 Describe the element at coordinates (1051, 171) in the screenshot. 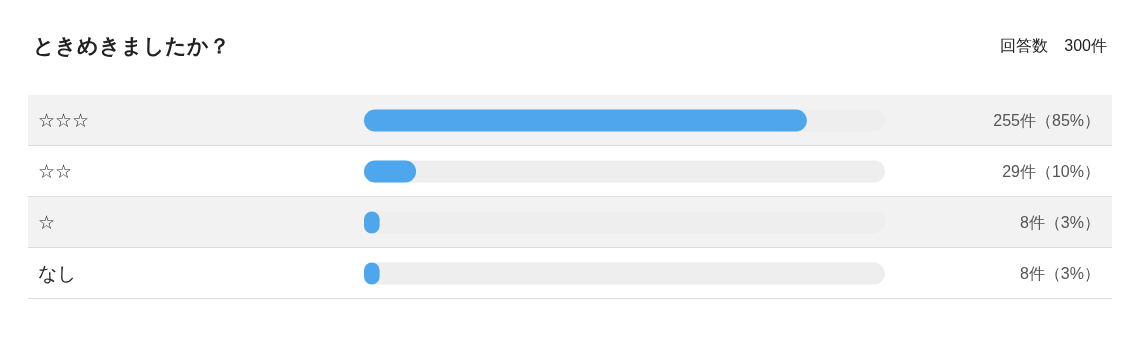

I see `data-label: 29件（10%）` at that location.